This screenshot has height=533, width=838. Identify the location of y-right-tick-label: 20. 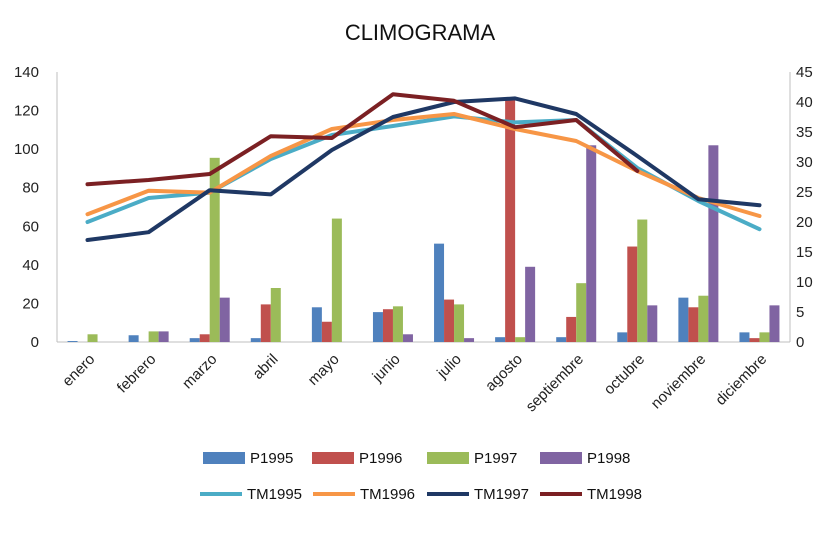
(804, 222).